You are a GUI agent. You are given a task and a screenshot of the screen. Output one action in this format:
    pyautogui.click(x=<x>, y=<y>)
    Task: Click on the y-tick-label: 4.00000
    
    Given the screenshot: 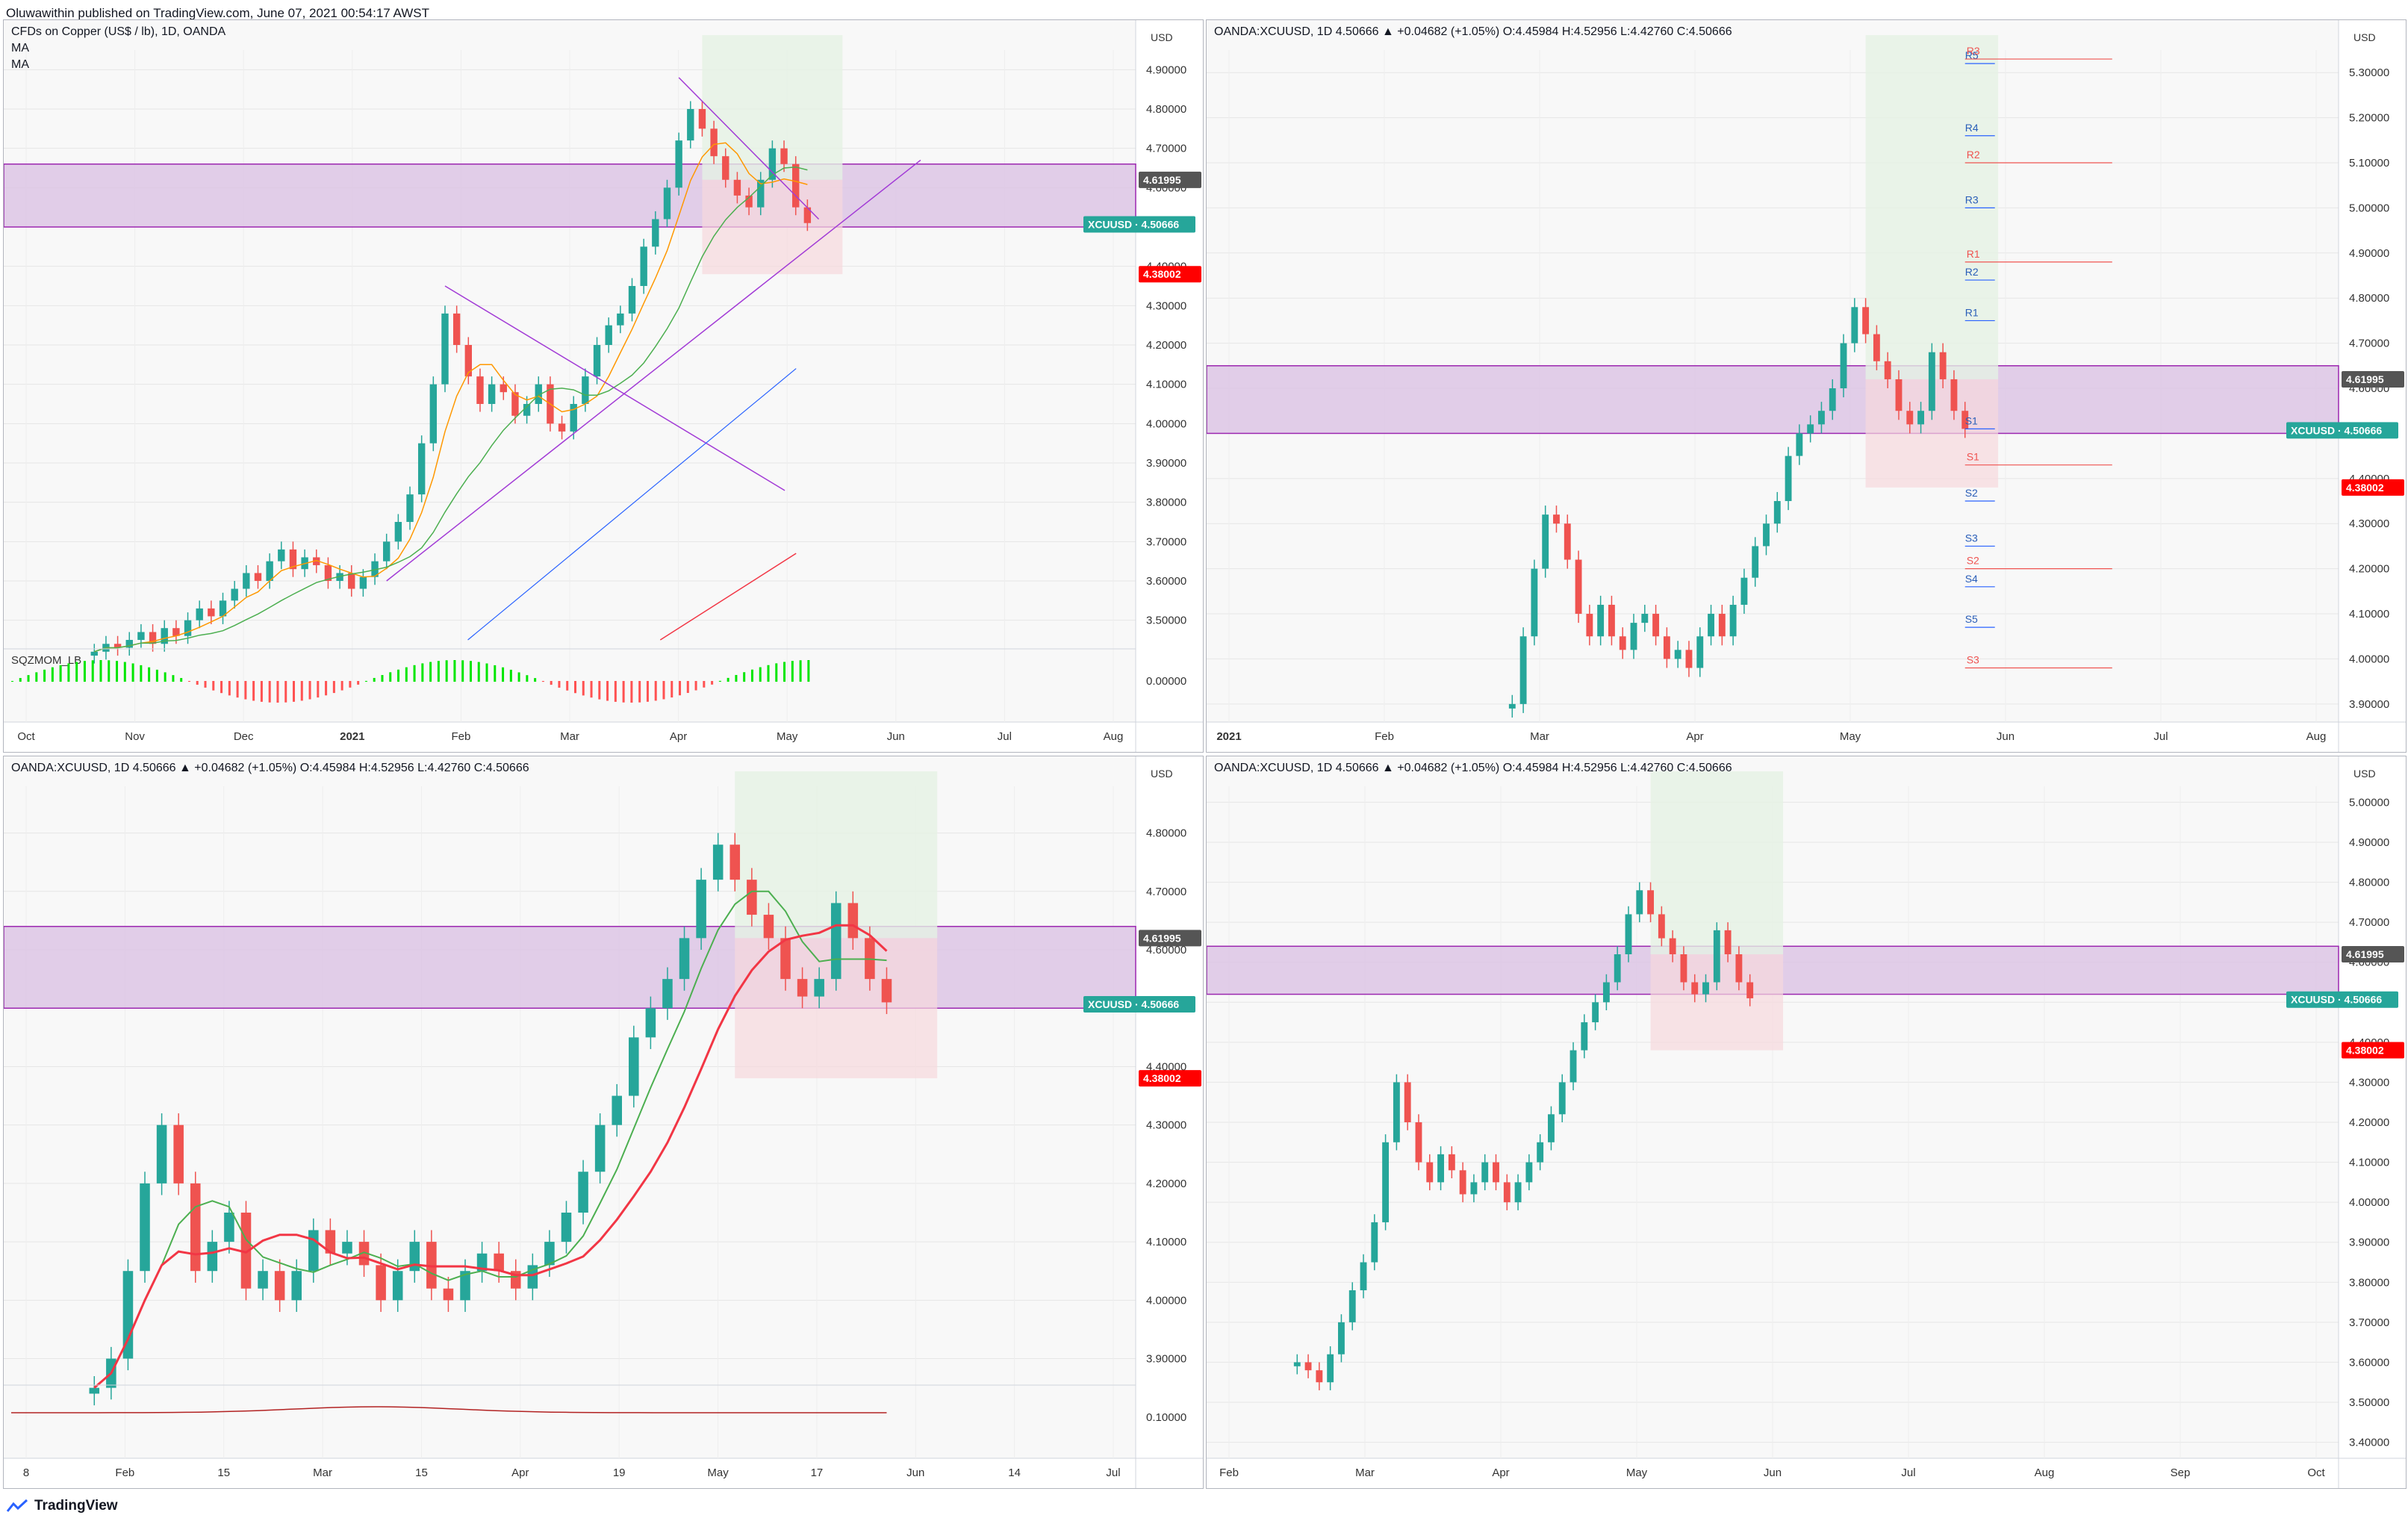 What is the action you would take?
    pyautogui.click(x=1166, y=424)
    